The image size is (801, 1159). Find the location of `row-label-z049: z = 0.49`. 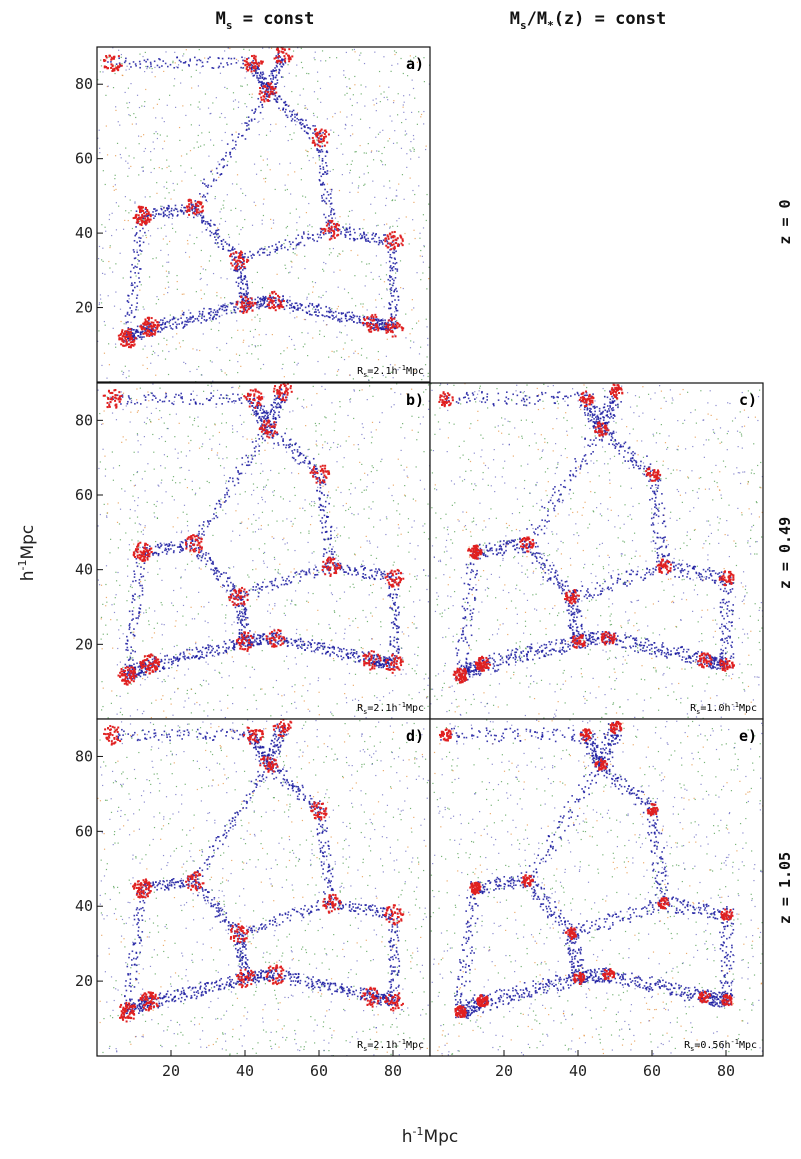

row-label-z049: z = 0.49 is located at coordinates (785, 553).